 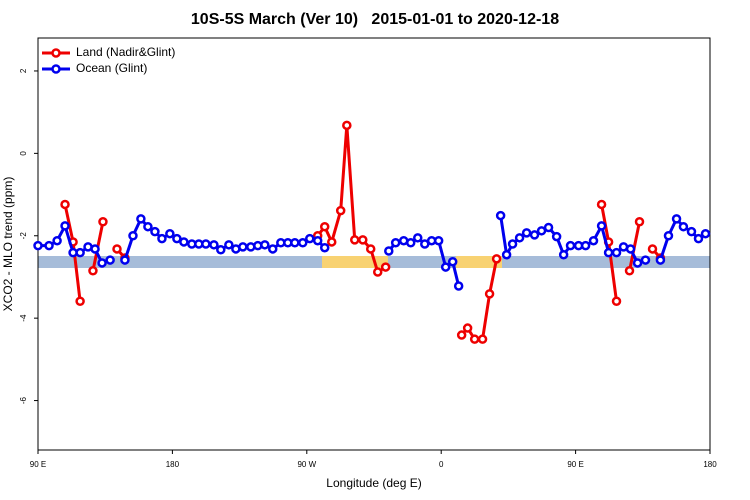 What do you see at coordinates (8, 244) in the screenshot?
I see `y-axis-label: XCO2 - MLO trend (ppm)` at bounding box center [8, 244].